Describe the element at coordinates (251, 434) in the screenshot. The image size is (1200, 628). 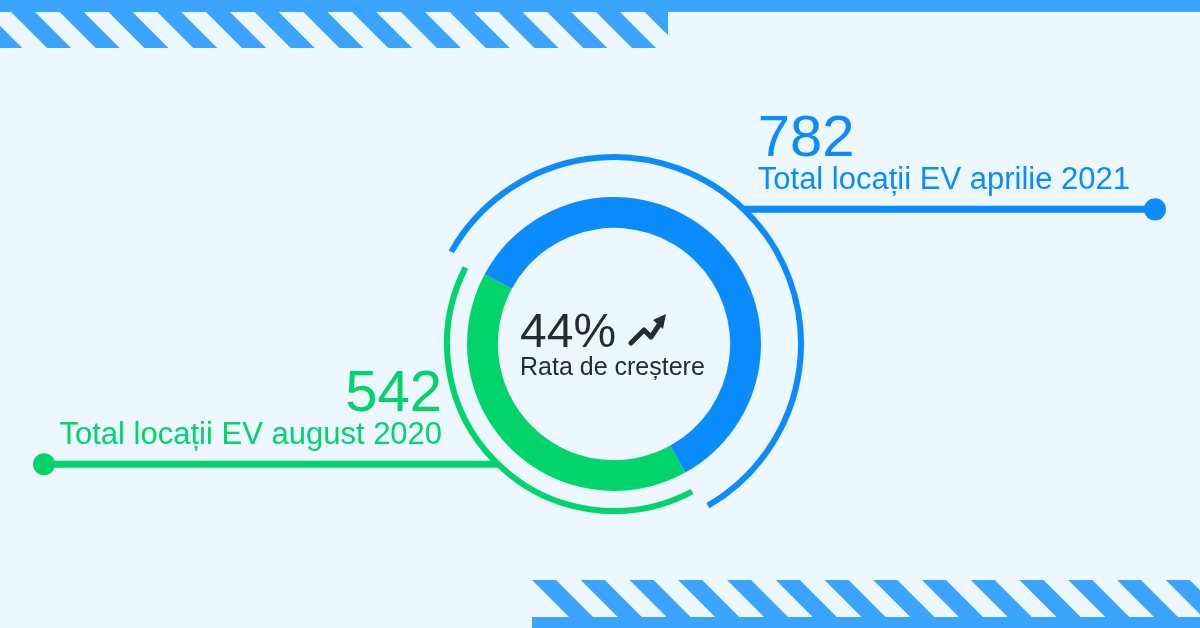
I see `slice-label: Total locații EV august 2020` at that location.